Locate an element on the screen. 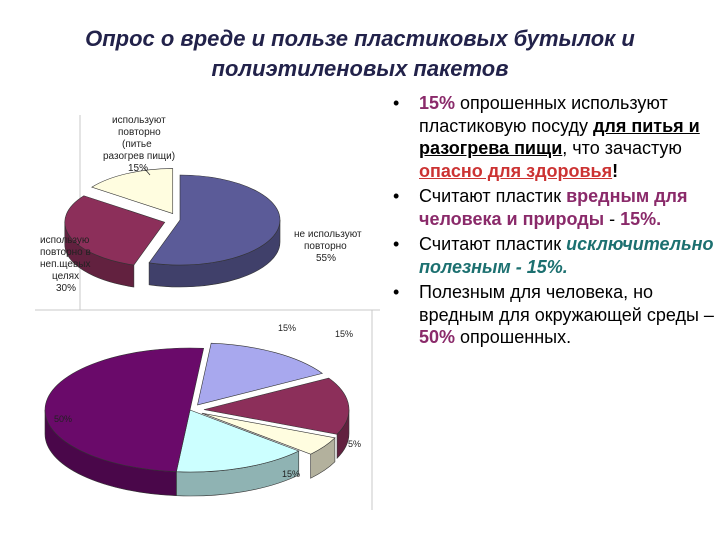 Image resolution: width=720 pixels, height=540 pixels. chart1-pie is located at coordinates (172, 228).